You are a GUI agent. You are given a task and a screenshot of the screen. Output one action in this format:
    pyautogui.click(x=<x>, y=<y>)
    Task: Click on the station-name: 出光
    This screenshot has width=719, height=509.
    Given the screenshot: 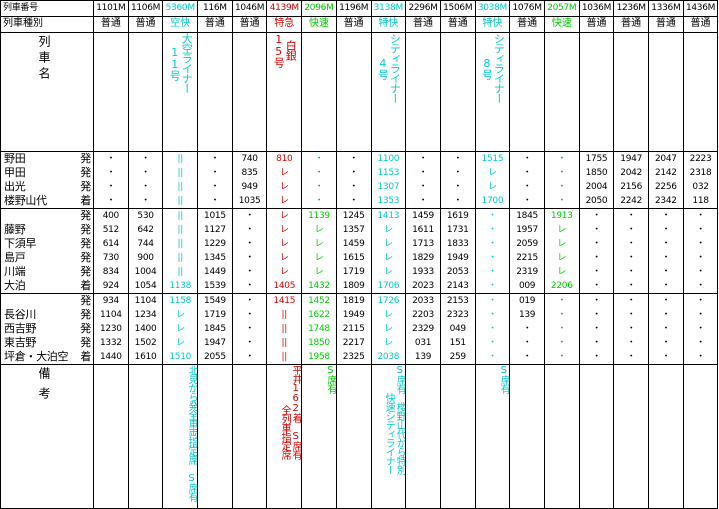 What is the action you would take?
    pyautogui.click(x=15, y=186)
    